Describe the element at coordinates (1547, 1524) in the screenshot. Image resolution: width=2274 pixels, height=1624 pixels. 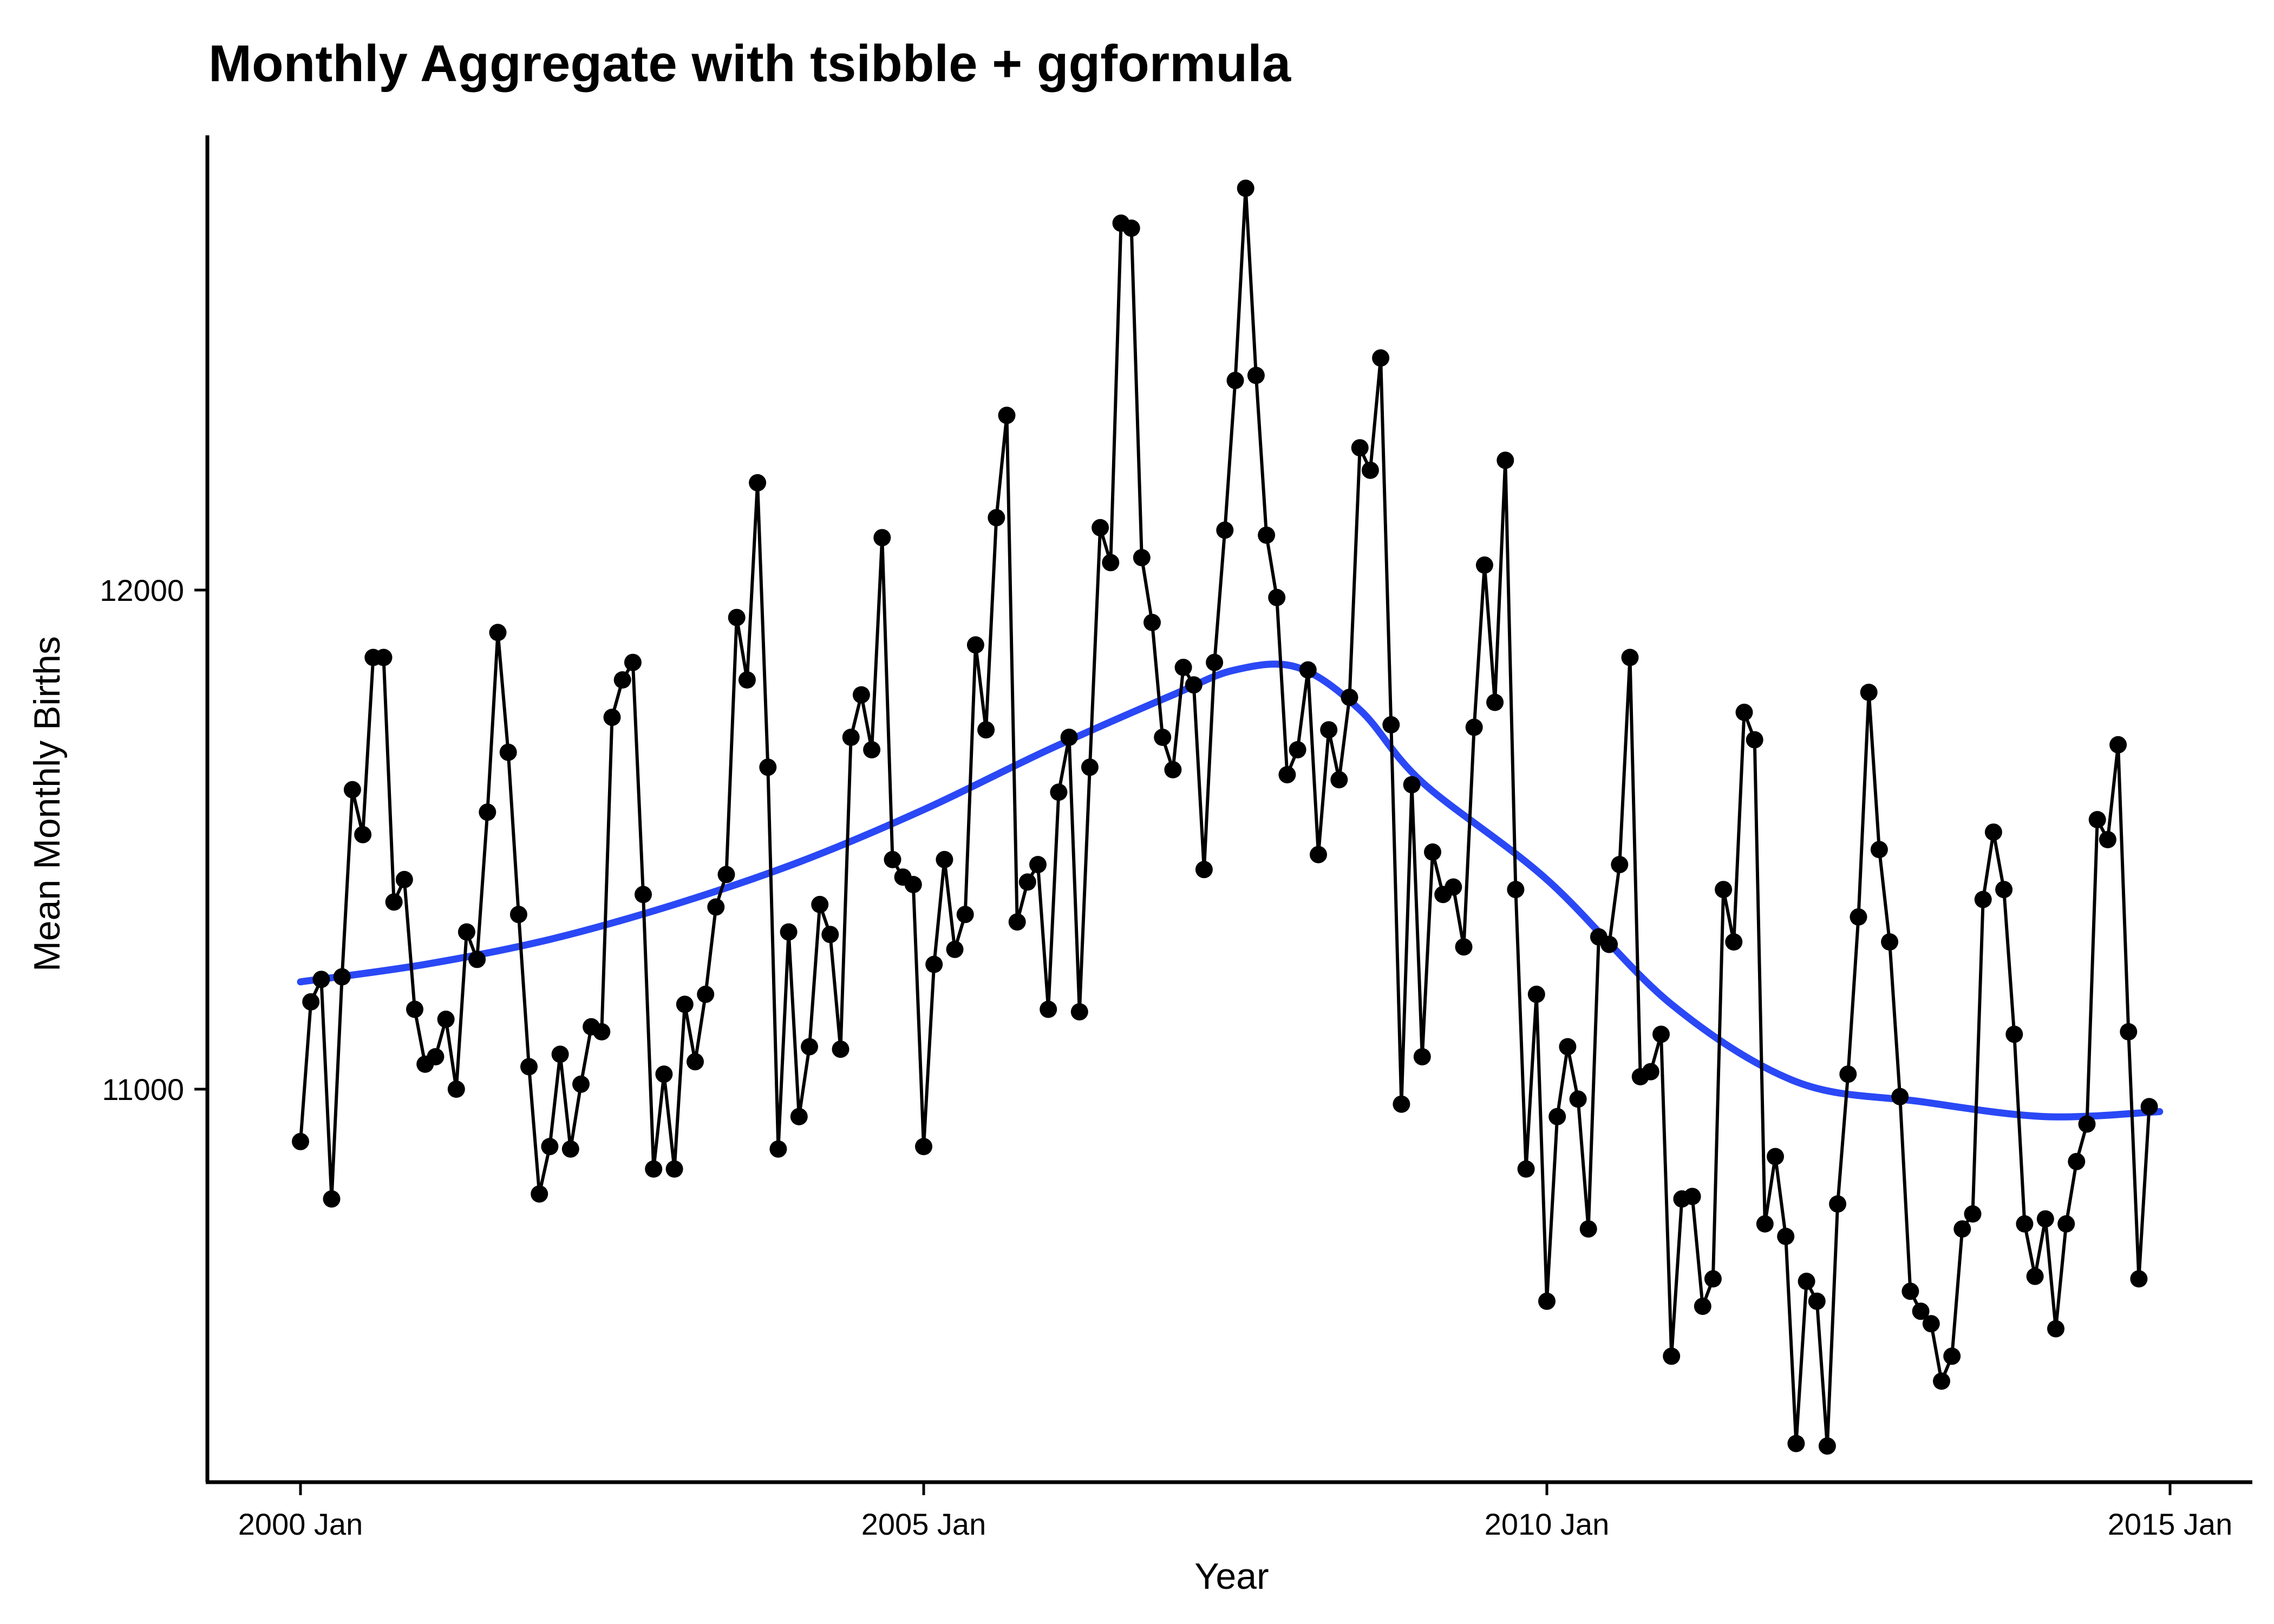
I see `x-tick-label: 2010 Jan` at that location.